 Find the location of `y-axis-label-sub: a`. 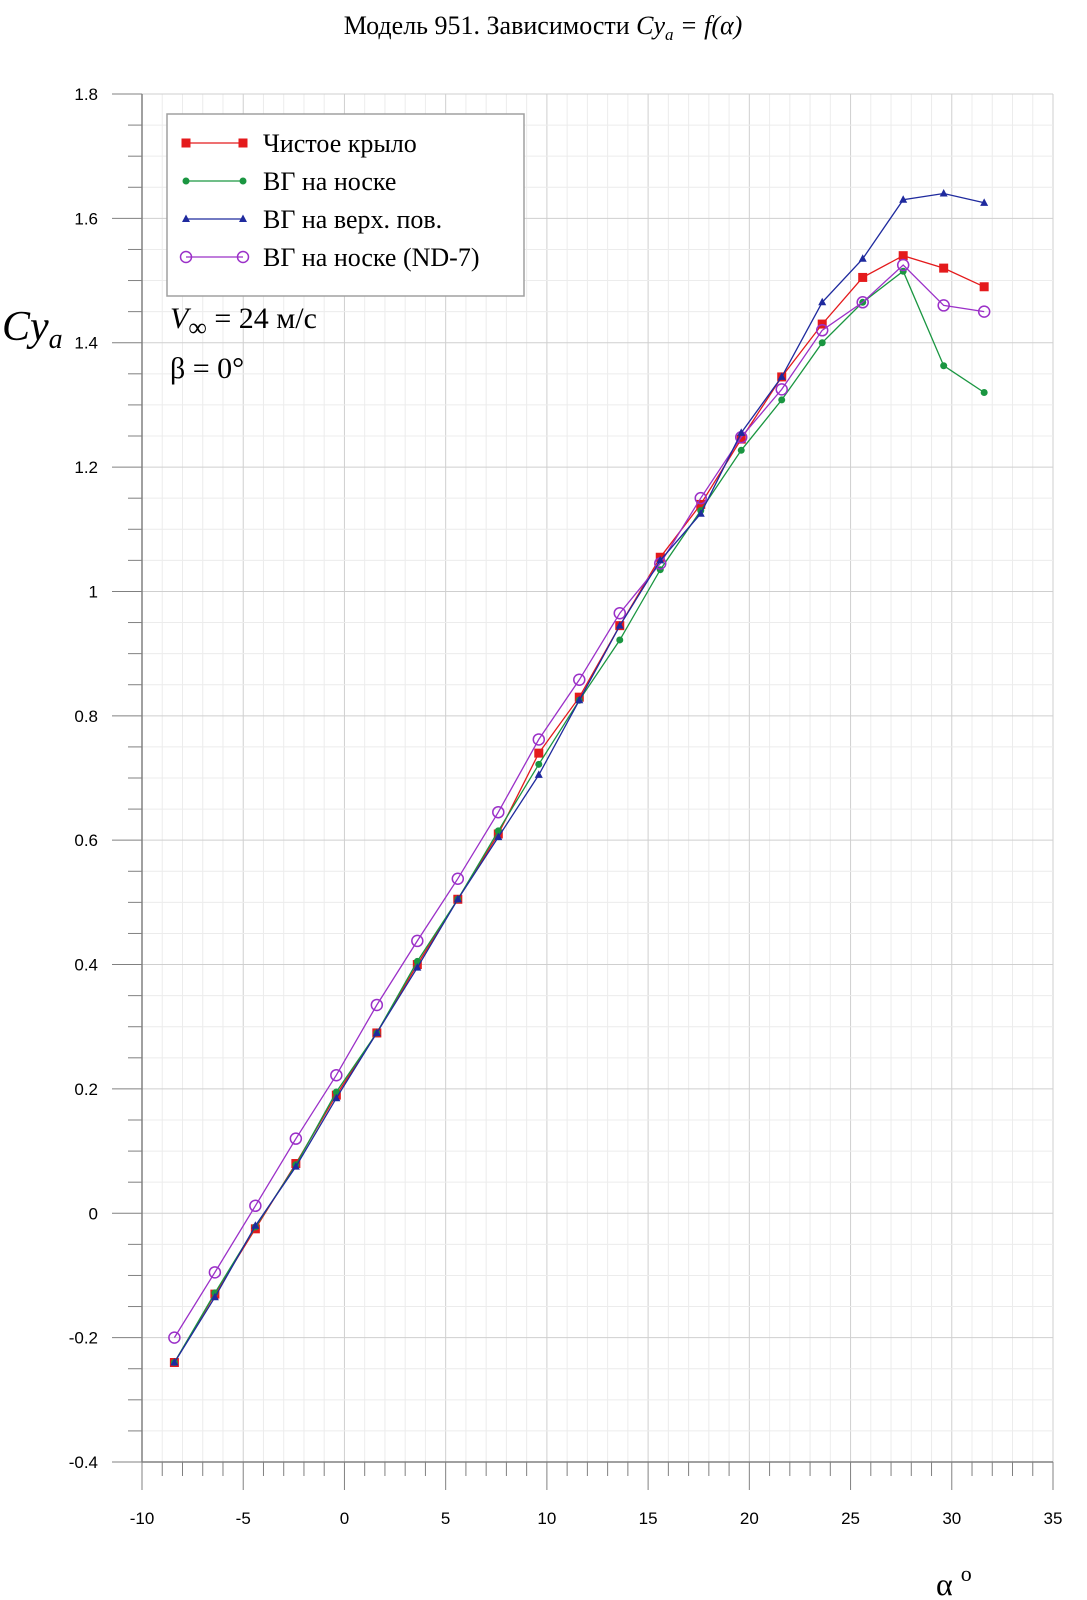

y-axis-label-sub: a is located at coordinates (56, 339).